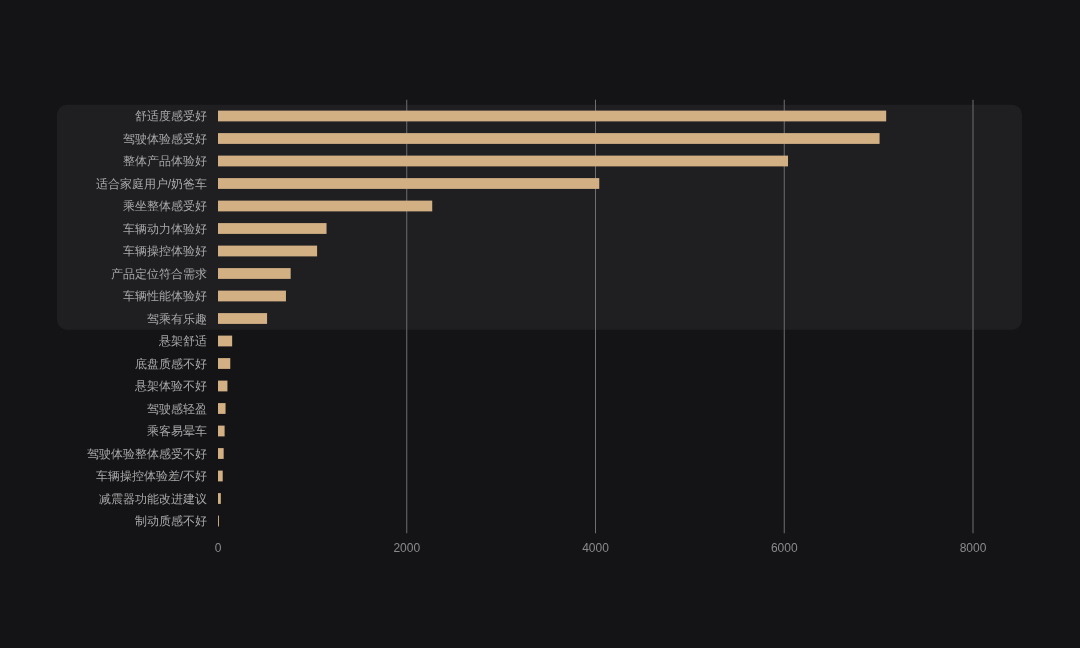 Image resolution: width=1080 pixels, height=648 pixels. Describe the element at coordinates (182, 341) in the screenshot. I see `y-tick-label: 悬架舒适` at that location.